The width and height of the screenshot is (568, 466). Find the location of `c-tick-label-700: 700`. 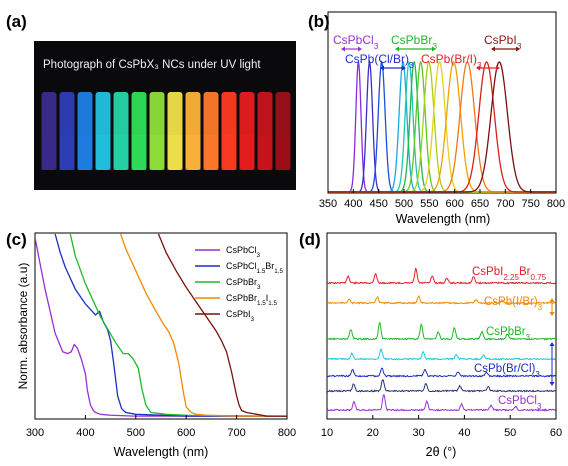

c-tick-label-700: 700 is located at coordinates (236, 433).